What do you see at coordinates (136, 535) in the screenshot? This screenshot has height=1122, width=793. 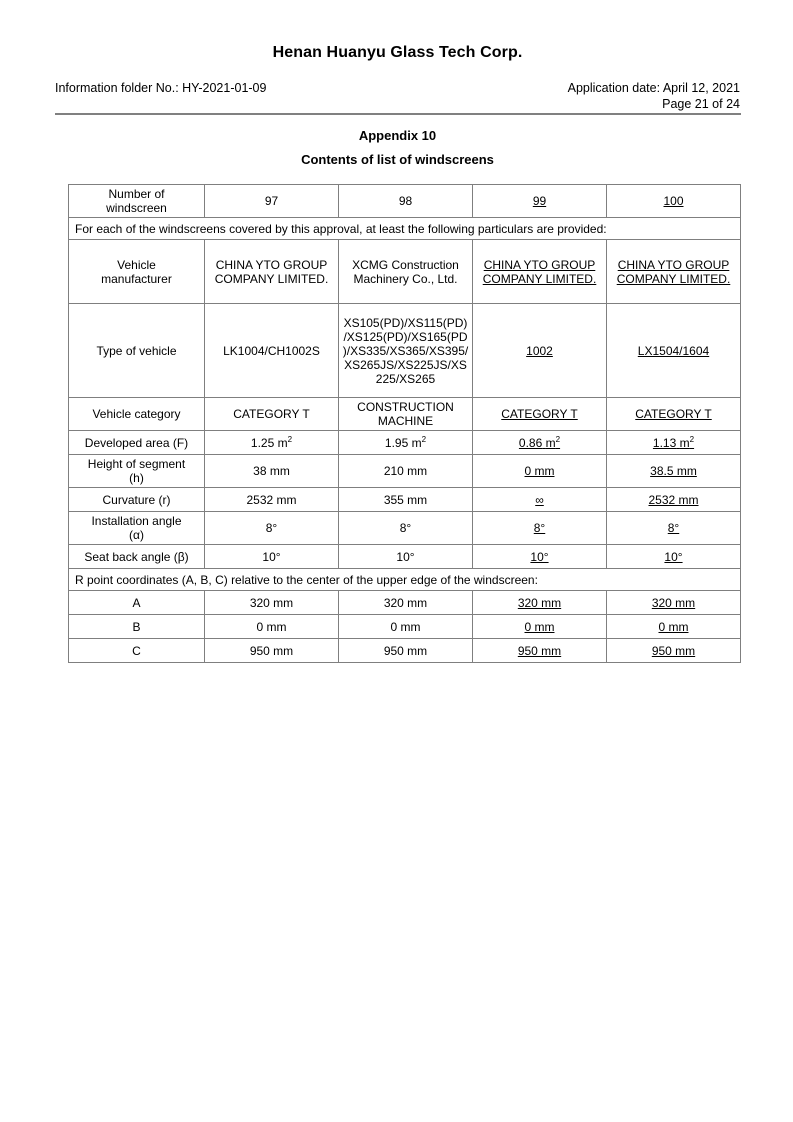 I see `installation-angle-label-line2: (α)` at bounding box center [136, 535].